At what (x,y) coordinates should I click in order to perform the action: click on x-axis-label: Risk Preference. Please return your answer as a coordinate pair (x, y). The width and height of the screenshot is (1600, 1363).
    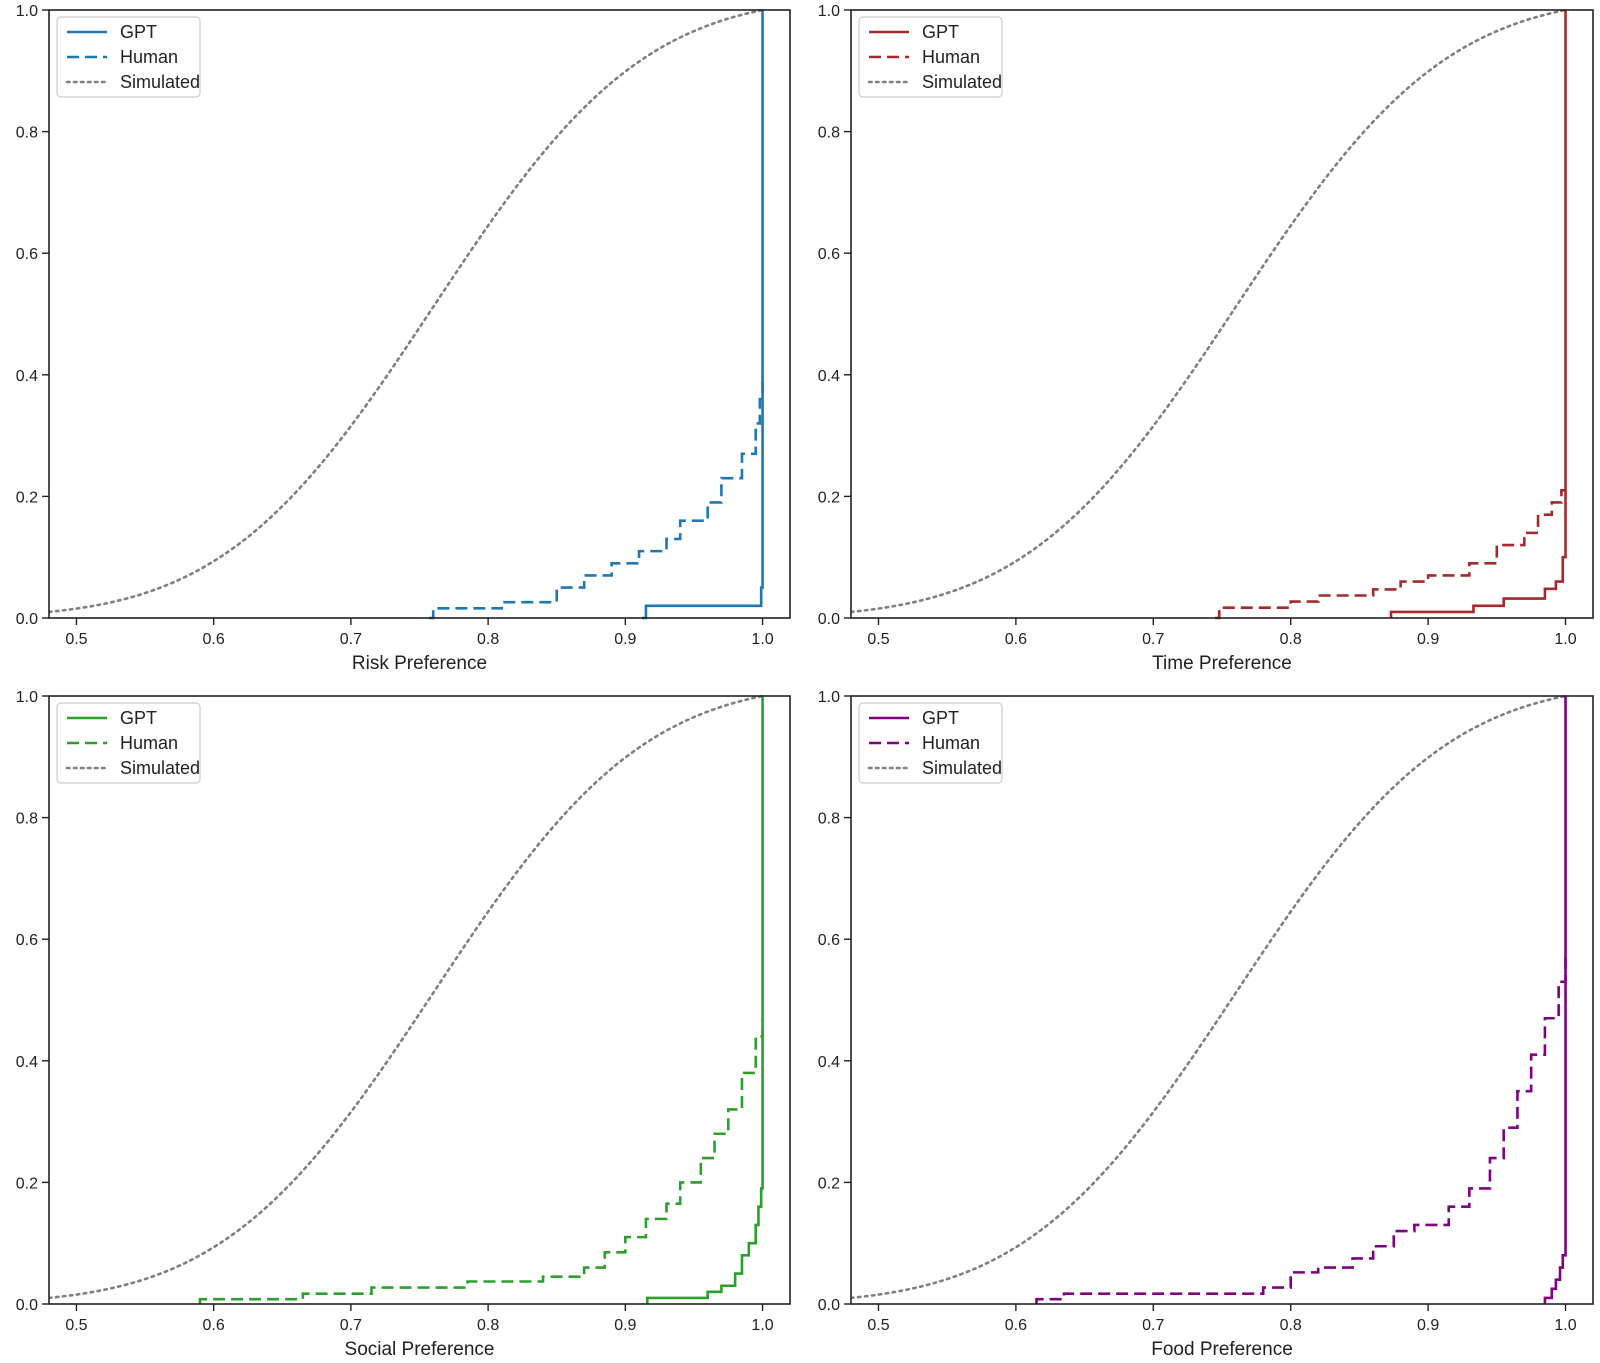
    Looking at the image, I should click on (419, 663).